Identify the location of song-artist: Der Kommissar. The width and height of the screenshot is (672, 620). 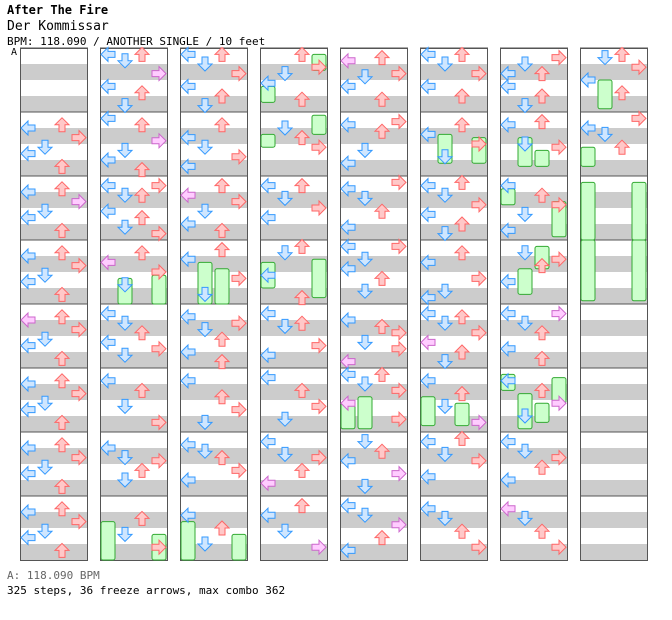
(58, 26).